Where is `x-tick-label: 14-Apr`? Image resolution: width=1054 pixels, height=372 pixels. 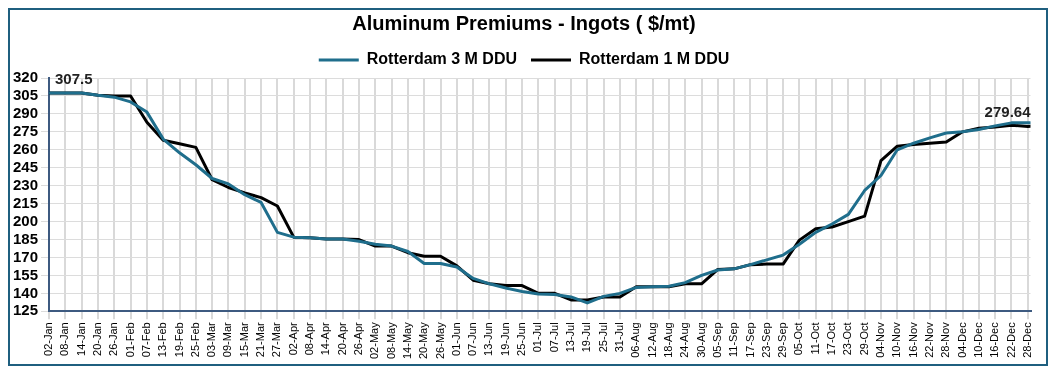
x-tick-label: 14-Apr is located at coordinates (325, 339).